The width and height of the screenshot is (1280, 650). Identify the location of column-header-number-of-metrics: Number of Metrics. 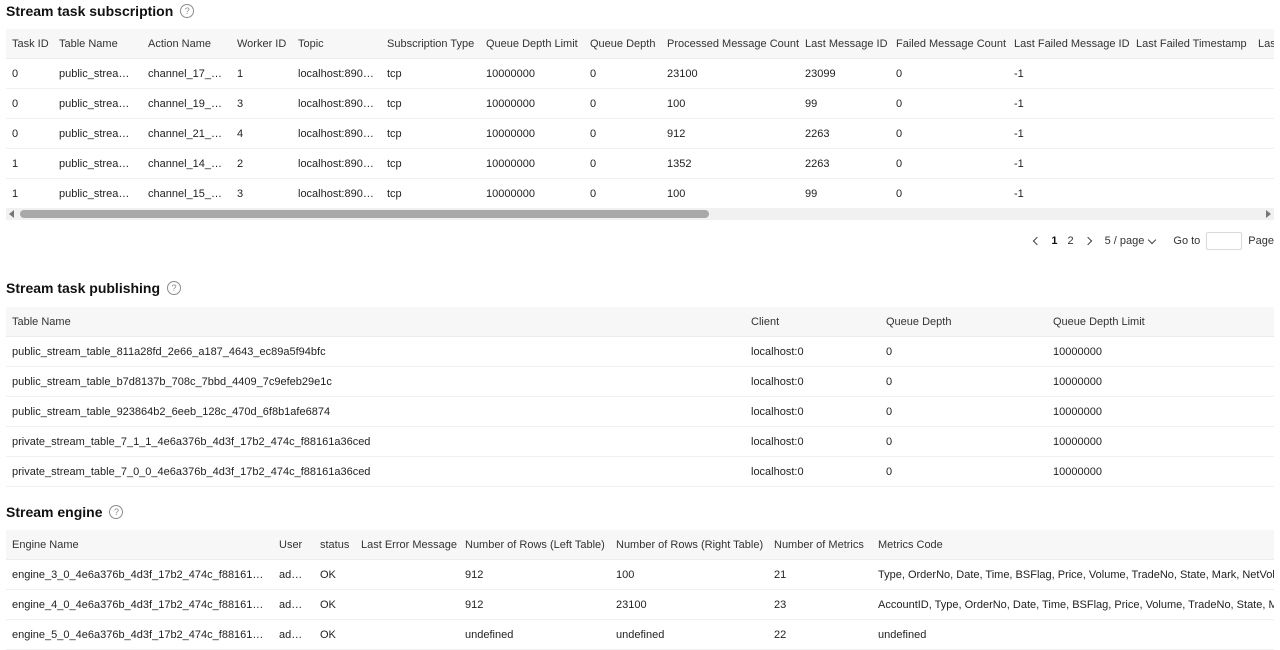
(820, 545).